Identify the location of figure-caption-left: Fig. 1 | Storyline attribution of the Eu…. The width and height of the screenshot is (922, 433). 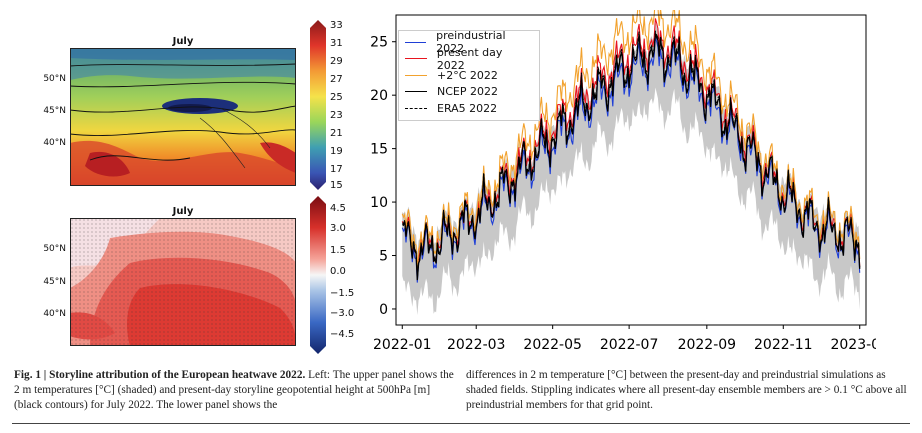
(234, 390).